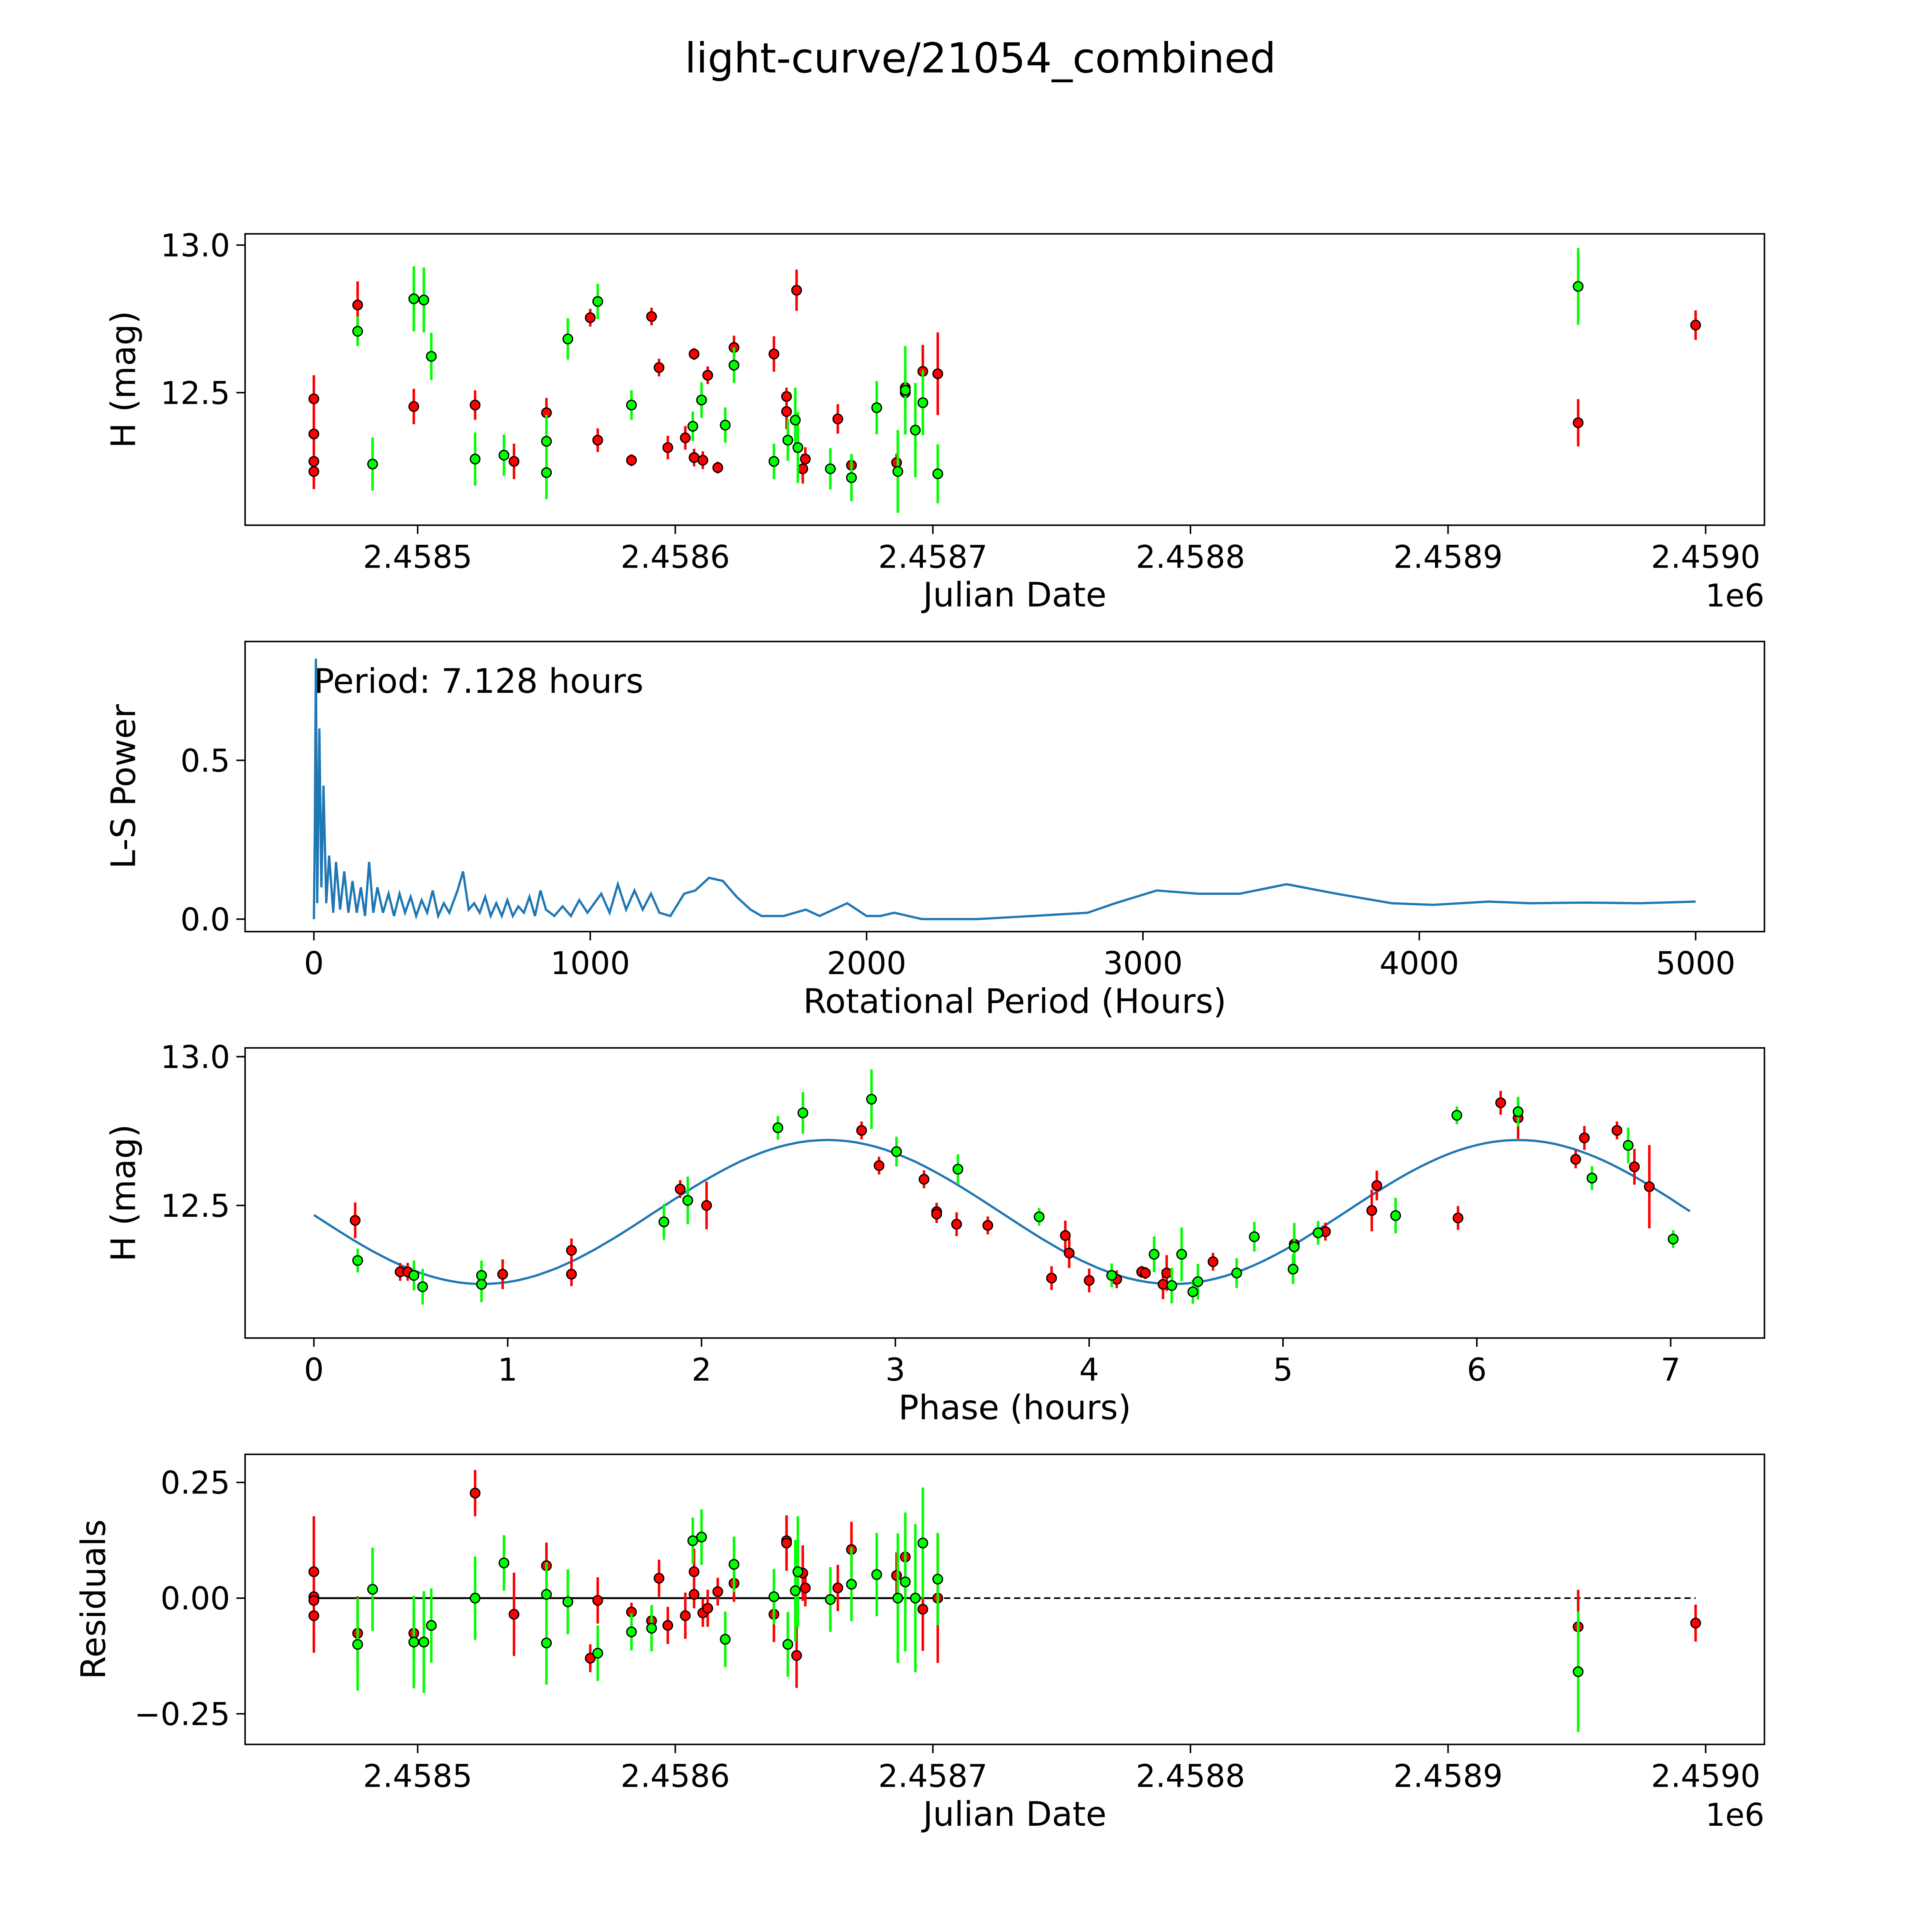  I want to click on y-tick-label: 12.5, so click(195, 394).